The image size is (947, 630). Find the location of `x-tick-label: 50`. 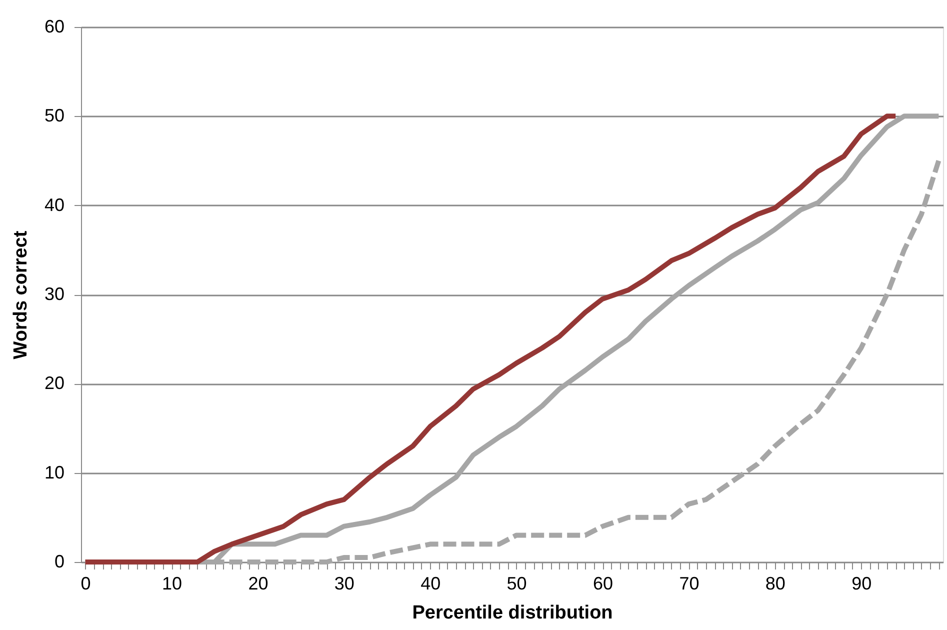

x-tick-label: 50 is located at coordinates (516, 584).